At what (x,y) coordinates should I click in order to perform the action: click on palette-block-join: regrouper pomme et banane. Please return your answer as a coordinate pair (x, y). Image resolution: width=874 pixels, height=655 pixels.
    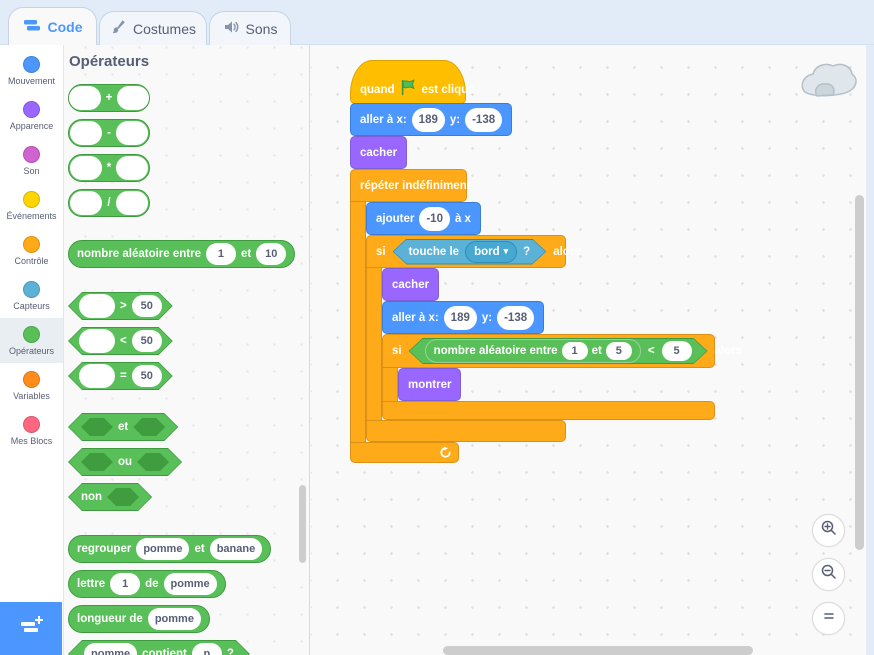
    Looking at the image, I should click on (170, 549).